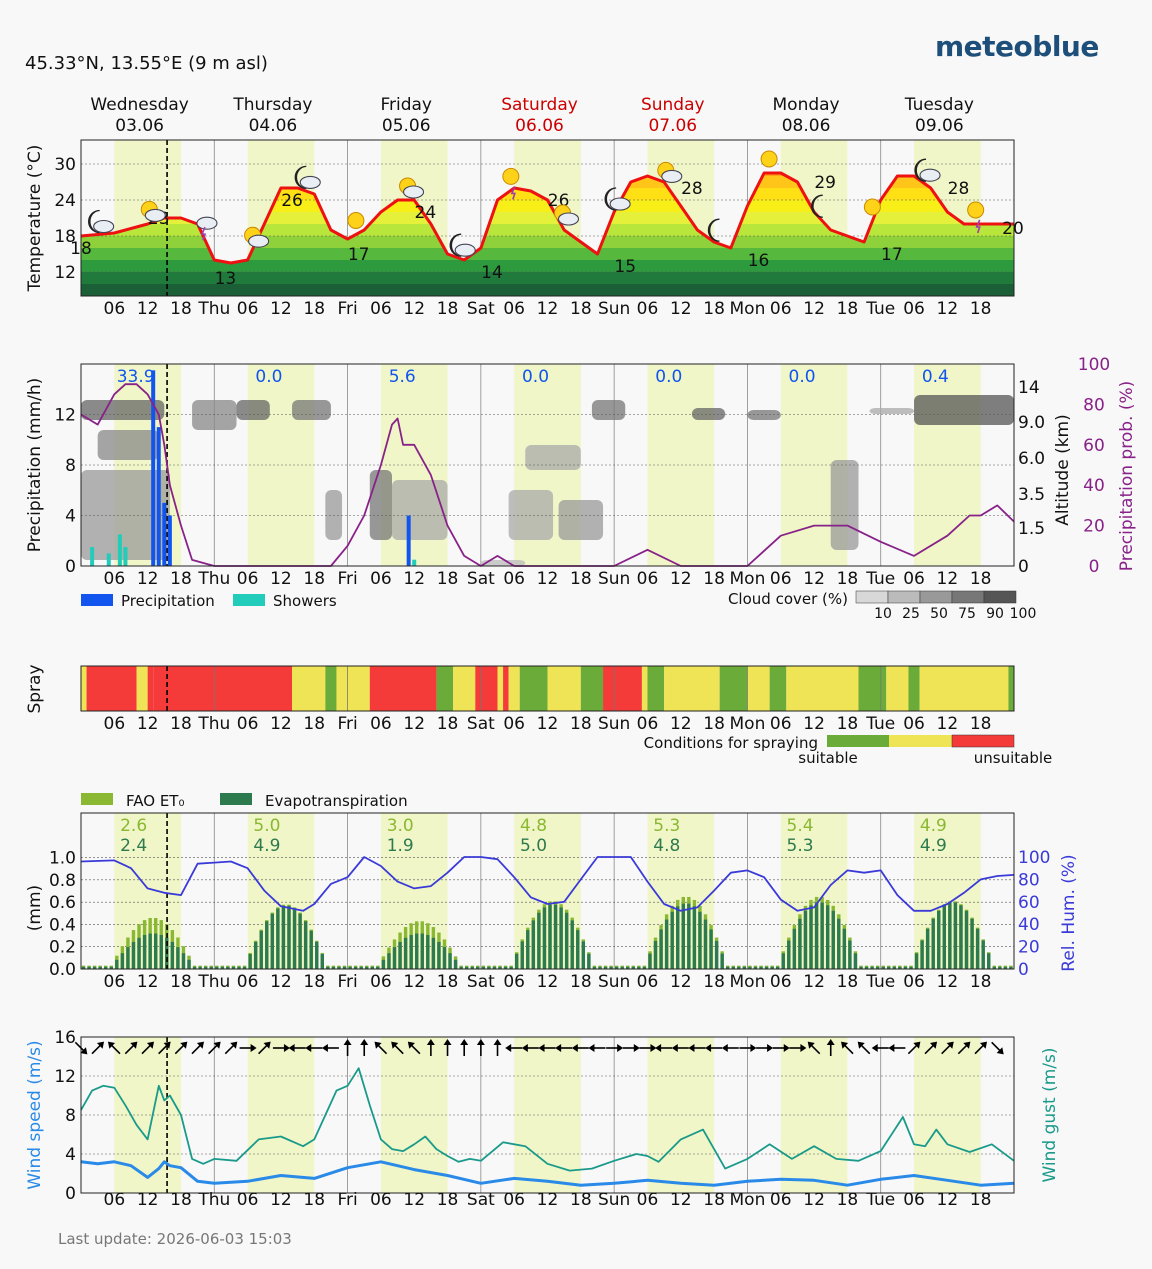 Image resolution: width=1152 pixels, height=1269 pixels. I want to click on hour-tick-label: 12, so click(948, 579).